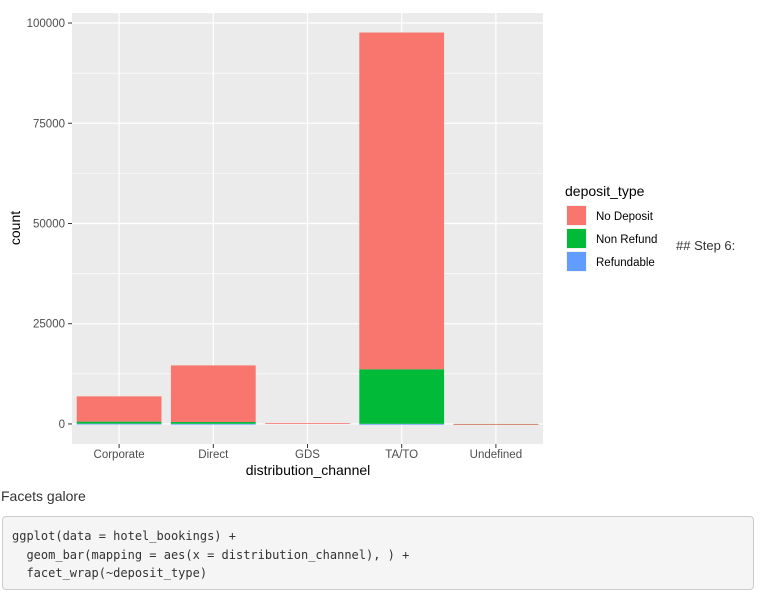 This screenshot has width=762, height=598. What do you see at coordinates (496, 455) in the screenshot?
I see `x-tick-label: Undefined` at bounding box center [496, 455].